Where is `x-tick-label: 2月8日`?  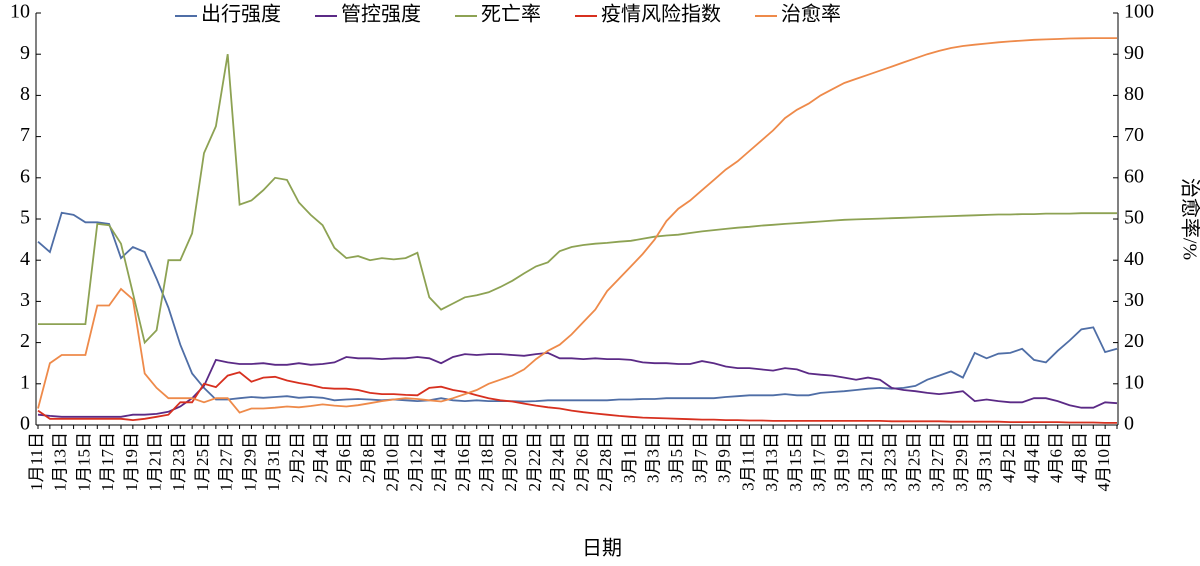
x-tick-label: 2月8日 is located at coordinates (368, 457).